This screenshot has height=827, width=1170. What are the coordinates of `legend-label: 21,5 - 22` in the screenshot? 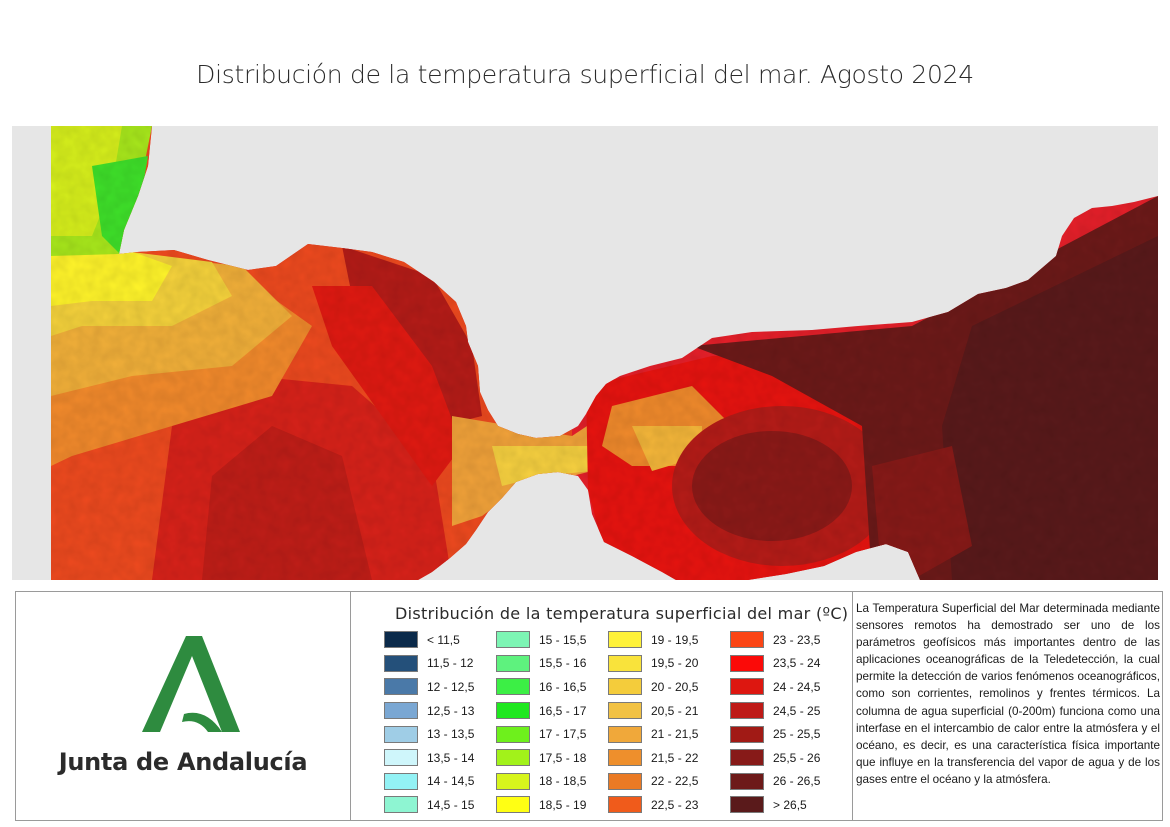 It's located at (675, 757).